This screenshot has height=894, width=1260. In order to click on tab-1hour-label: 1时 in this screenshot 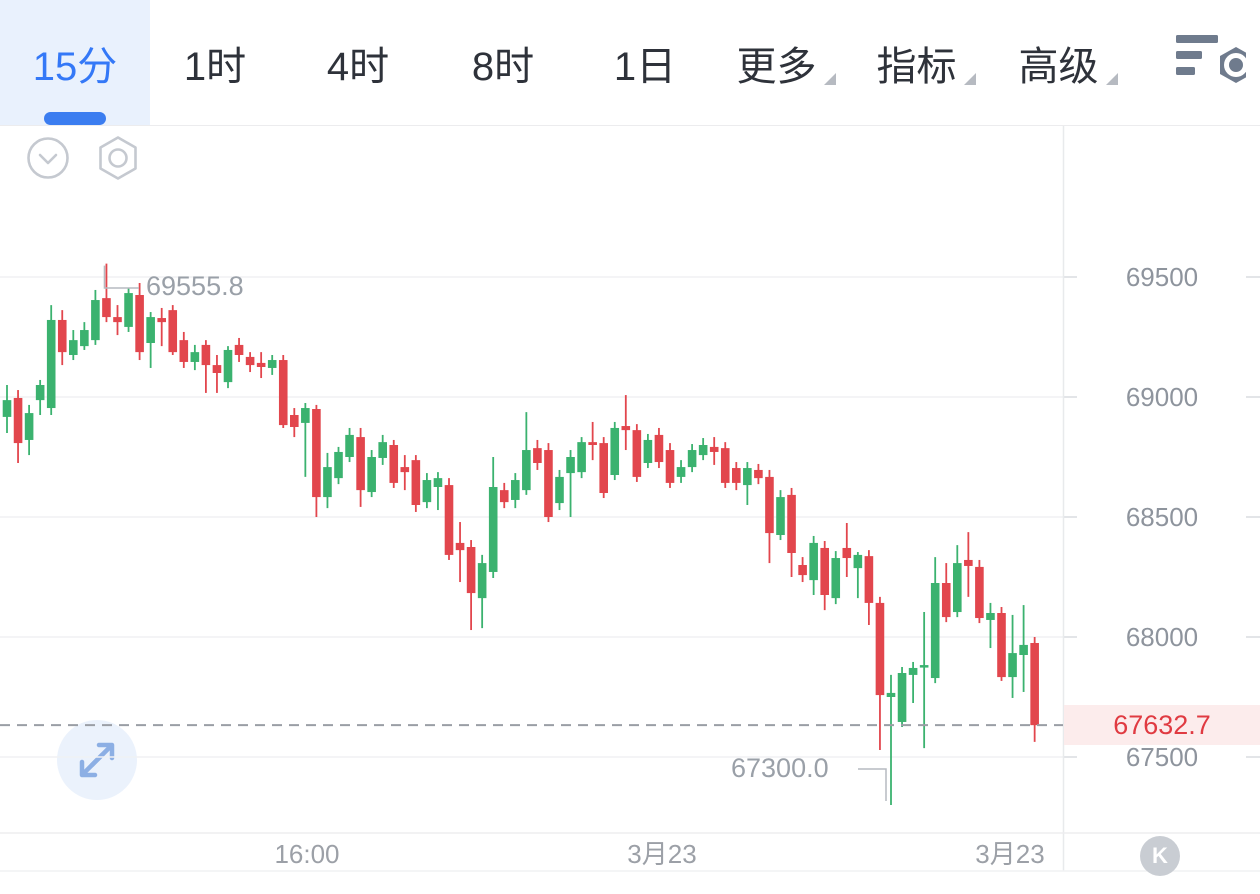, I will do `click(215, 66)`.